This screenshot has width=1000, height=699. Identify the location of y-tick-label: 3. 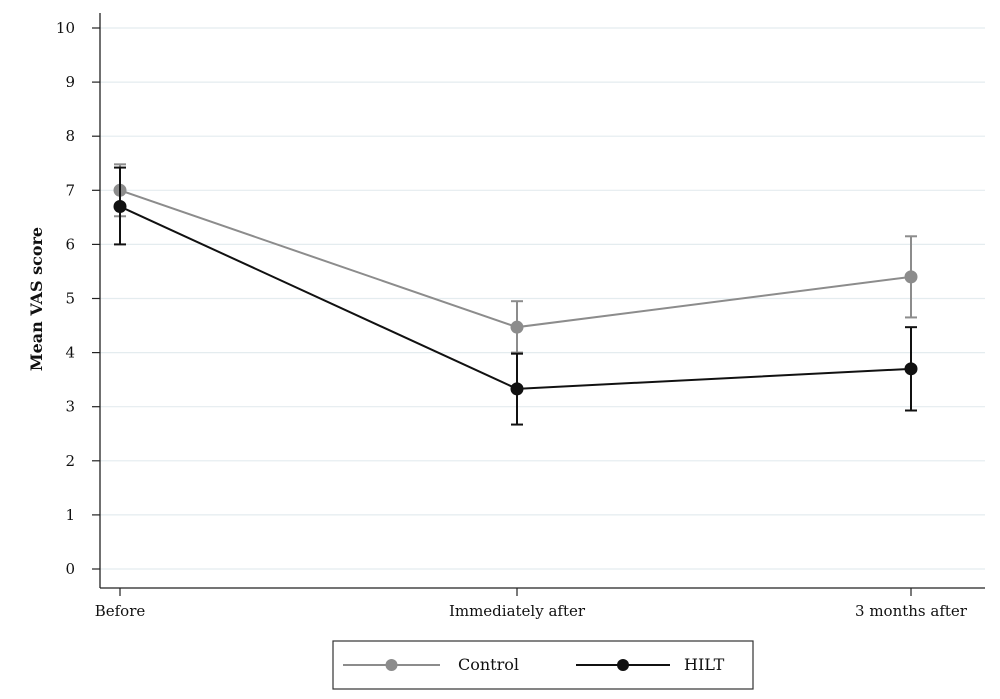
(70, 407).